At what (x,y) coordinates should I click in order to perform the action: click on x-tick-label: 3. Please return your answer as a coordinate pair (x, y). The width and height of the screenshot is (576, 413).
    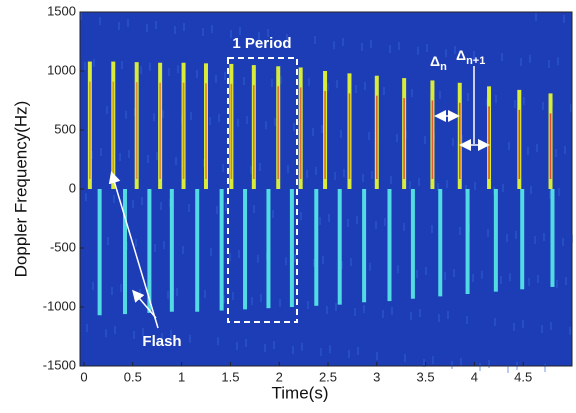
    Looking at the image, I should click on (376, 376).